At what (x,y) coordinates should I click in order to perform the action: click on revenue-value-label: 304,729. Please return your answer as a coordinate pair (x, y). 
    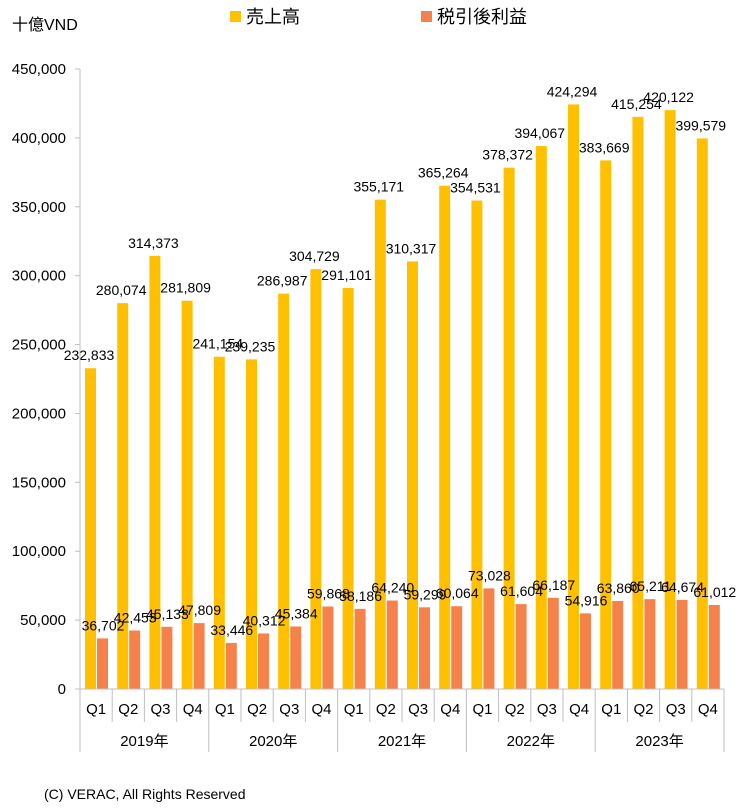
    Looking at the image, I should click on (314, 256).